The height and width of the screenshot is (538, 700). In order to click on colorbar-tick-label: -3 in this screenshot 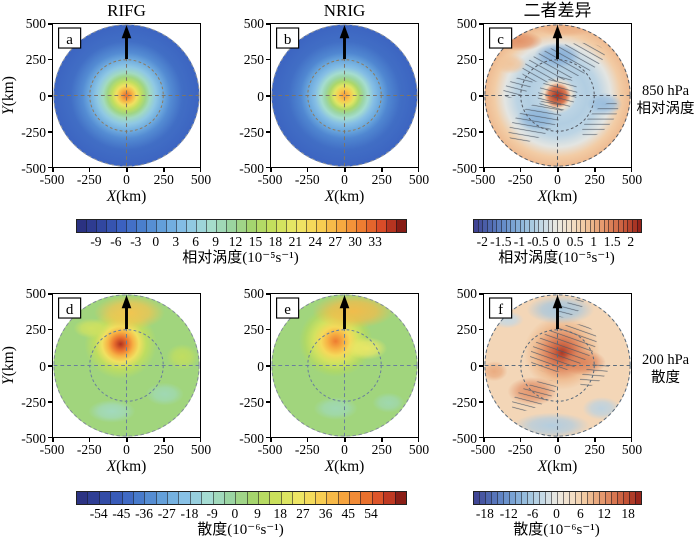, I will do `click(136, 241)`.